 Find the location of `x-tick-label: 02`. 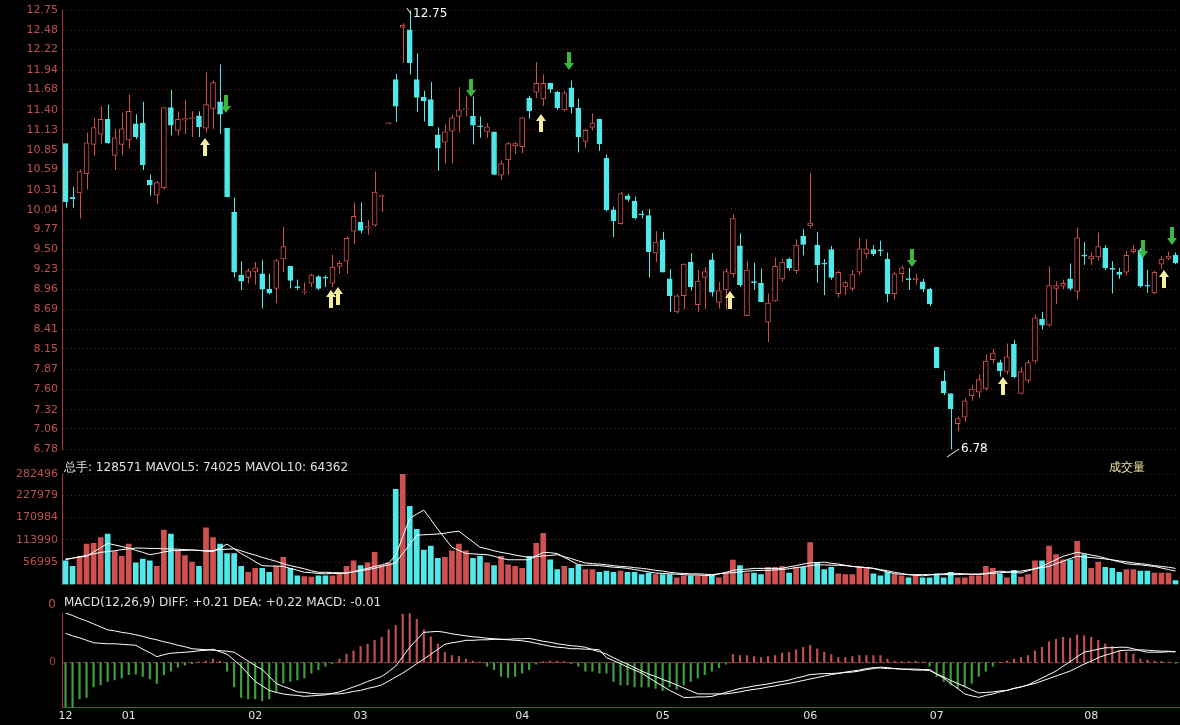

x-tick-label: 02 is located at coordinates (255, 716).